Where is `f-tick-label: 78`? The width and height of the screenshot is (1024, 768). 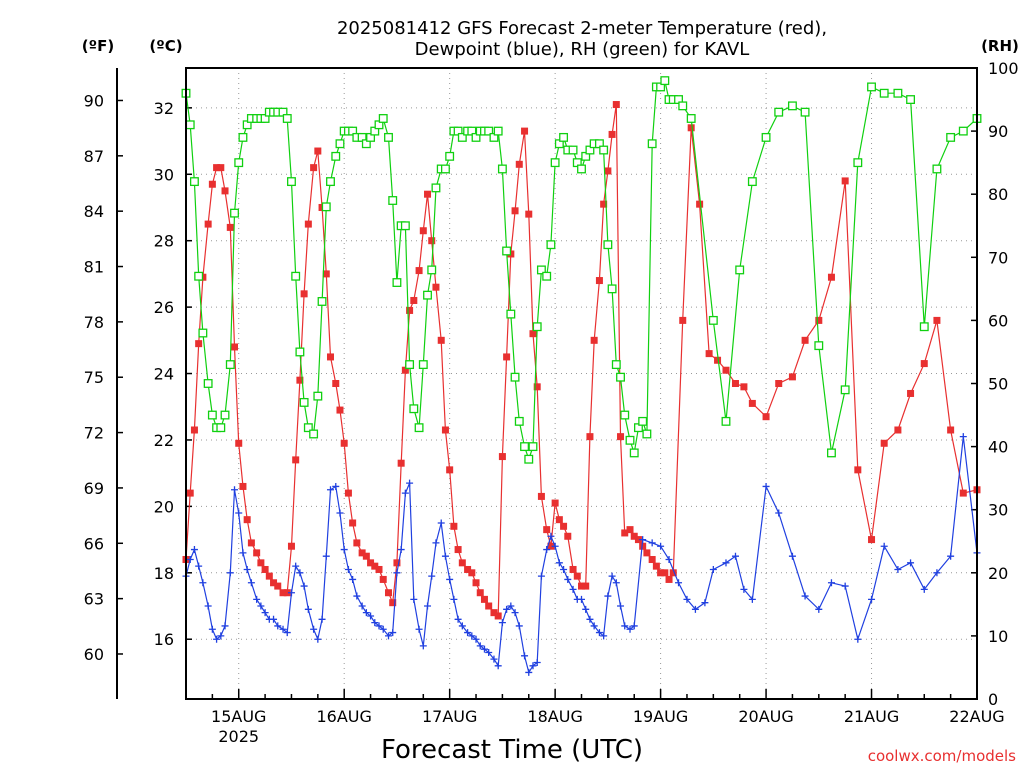 f-tick-label: 78 is located at coordinates (94, 322).